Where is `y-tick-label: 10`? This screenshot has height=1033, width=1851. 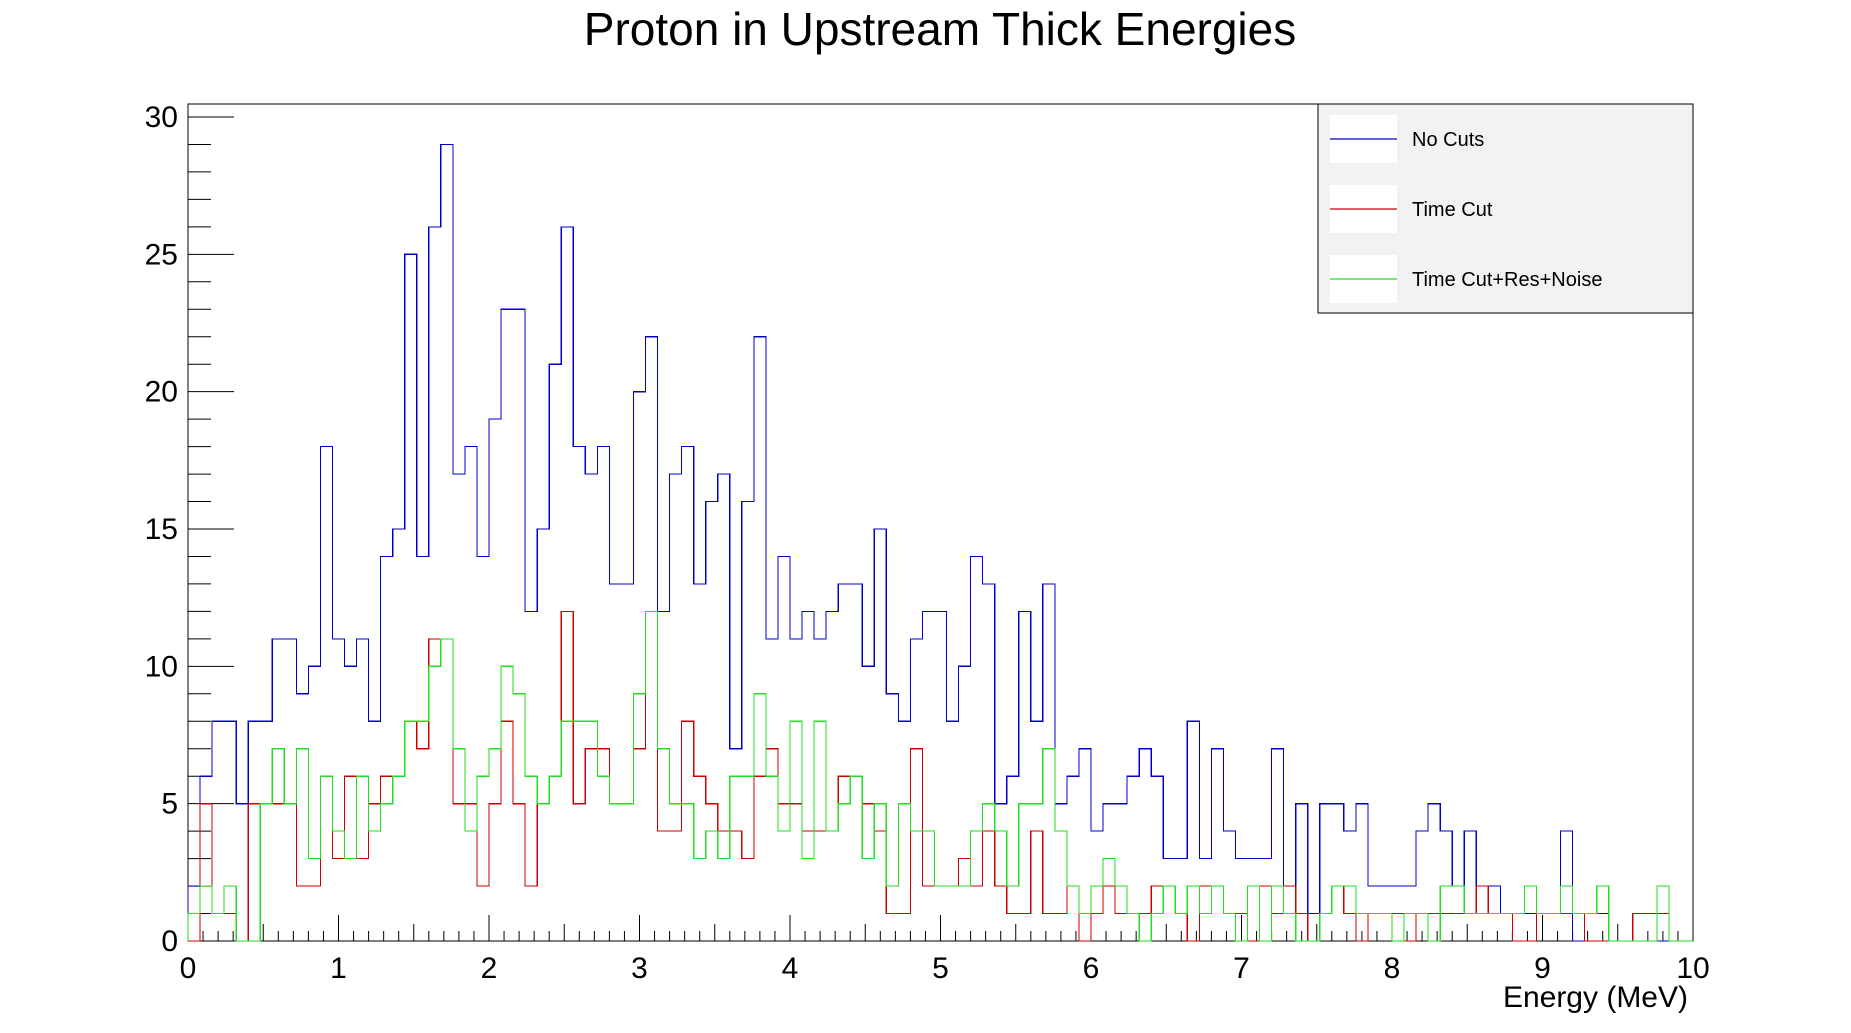
y-tick-label: 10 is located at coordinates (161, 666).